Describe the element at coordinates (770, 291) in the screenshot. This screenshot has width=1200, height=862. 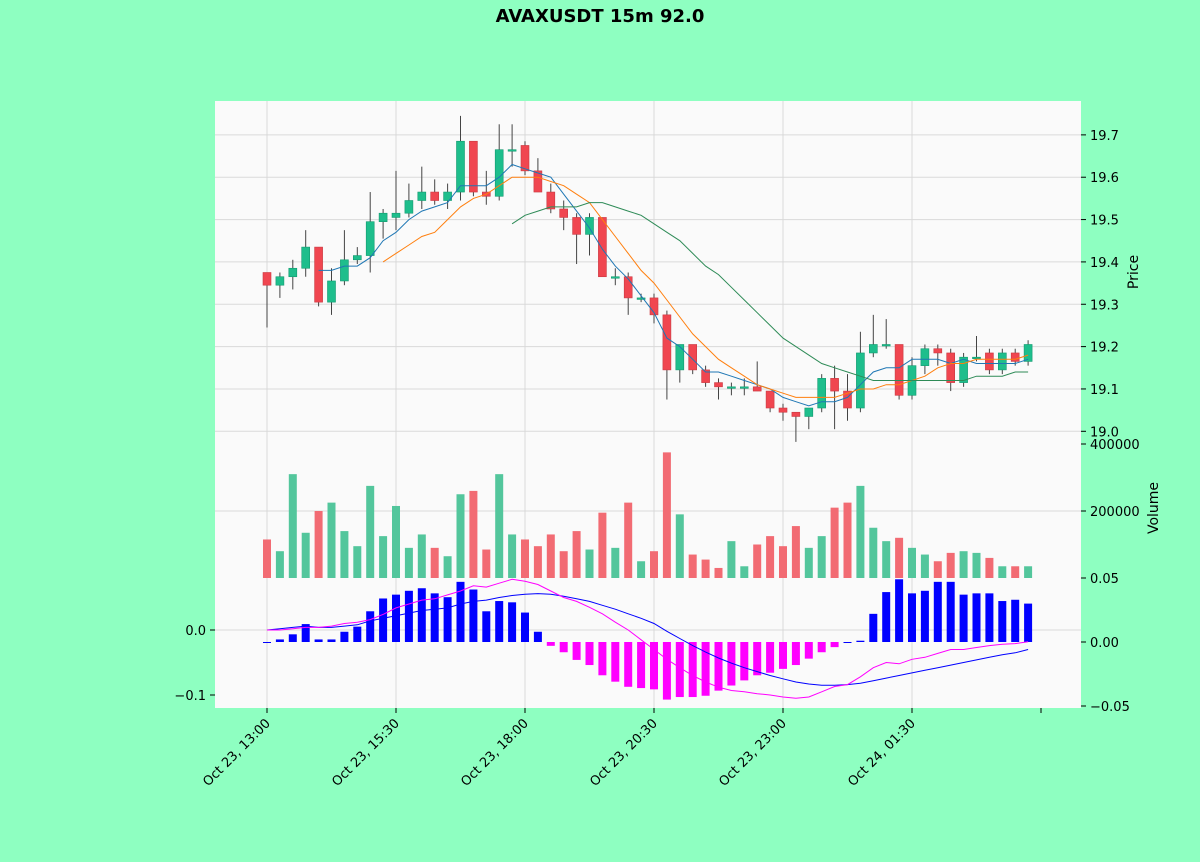
I see `ma-slow-line` at that location.